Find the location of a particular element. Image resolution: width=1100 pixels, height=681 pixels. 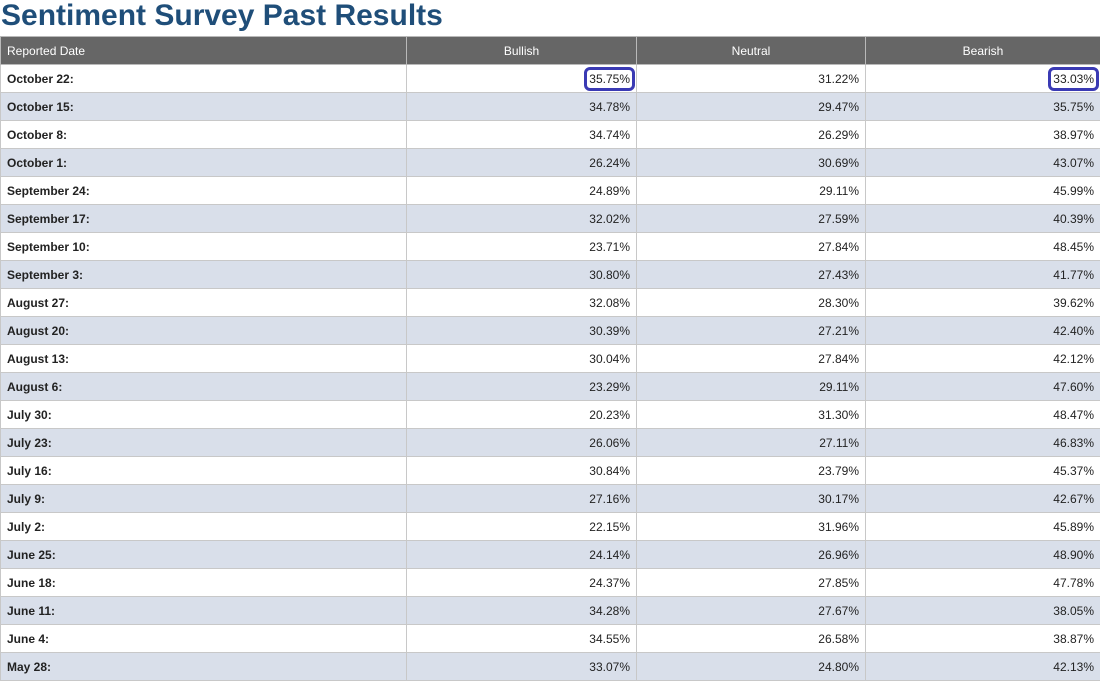

table-row: August 27: 32.08% 28.30% 39.62% is located at coordinates (550, 302).